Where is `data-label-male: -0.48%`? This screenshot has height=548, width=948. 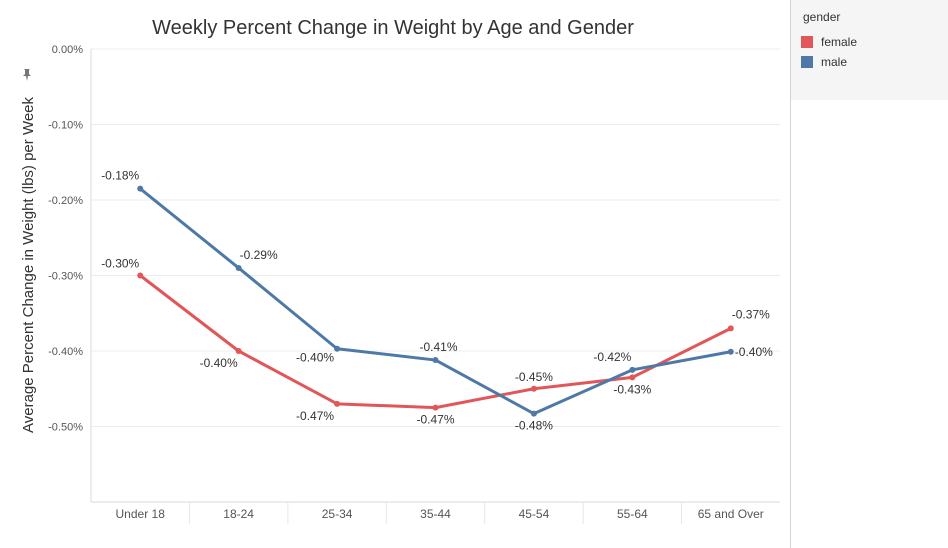 data-label-male: -0.48% is located at coordinates (534, 426).